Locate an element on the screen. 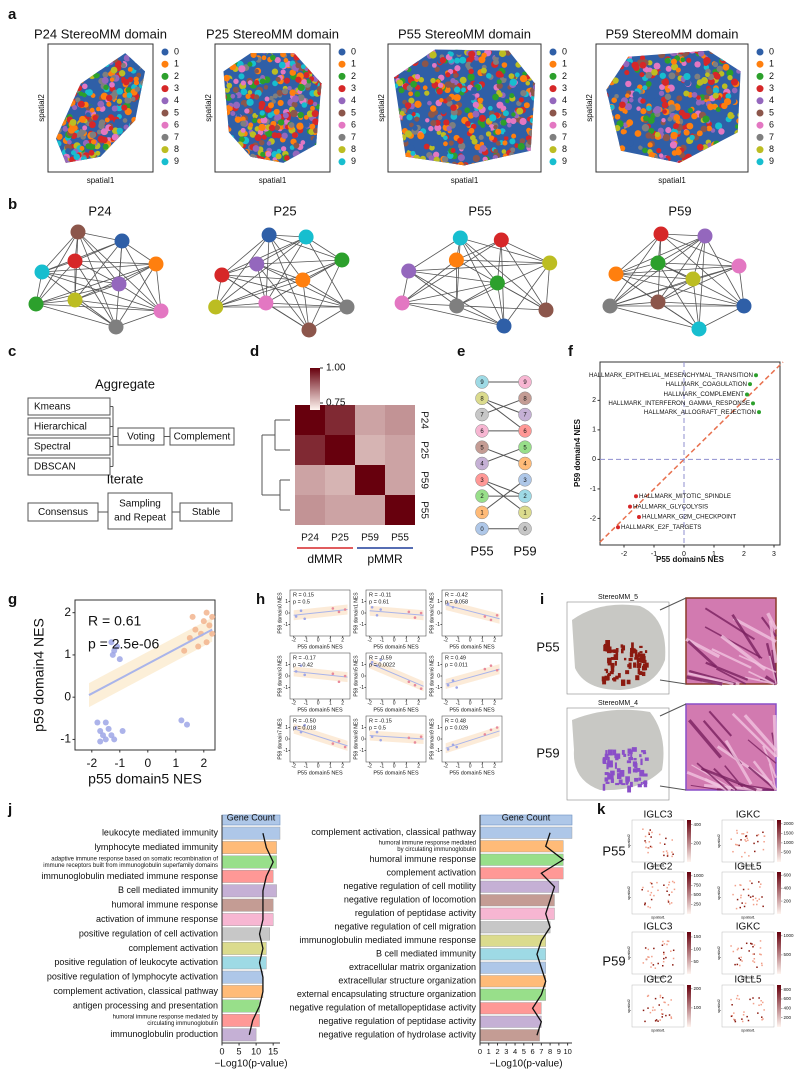 This screenshot has height=1074, width=798. match-node is located at coordinates (525, 431).